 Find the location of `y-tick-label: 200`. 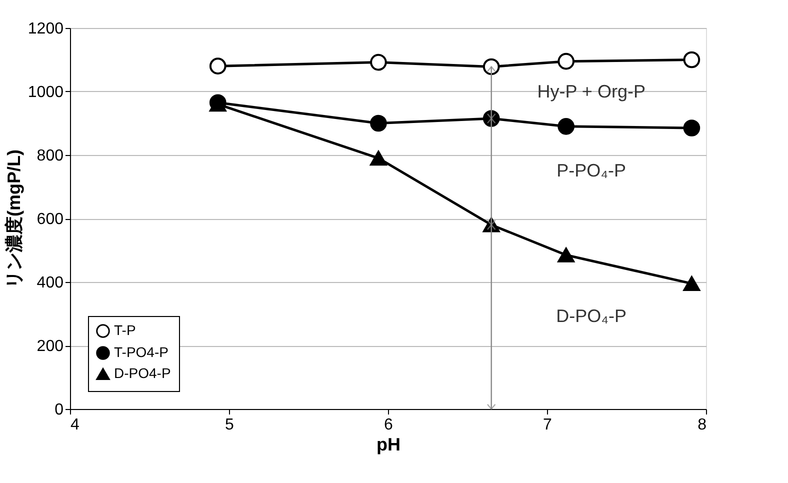

y-tick-label: 200 is located at coordinates (50, 346).